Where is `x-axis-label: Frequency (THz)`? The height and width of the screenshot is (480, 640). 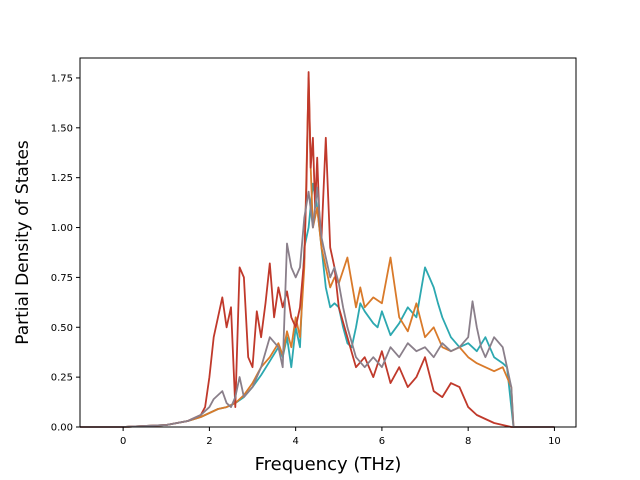
x-axis-label: Frequency (THz) is located at coordinates (328, 464).